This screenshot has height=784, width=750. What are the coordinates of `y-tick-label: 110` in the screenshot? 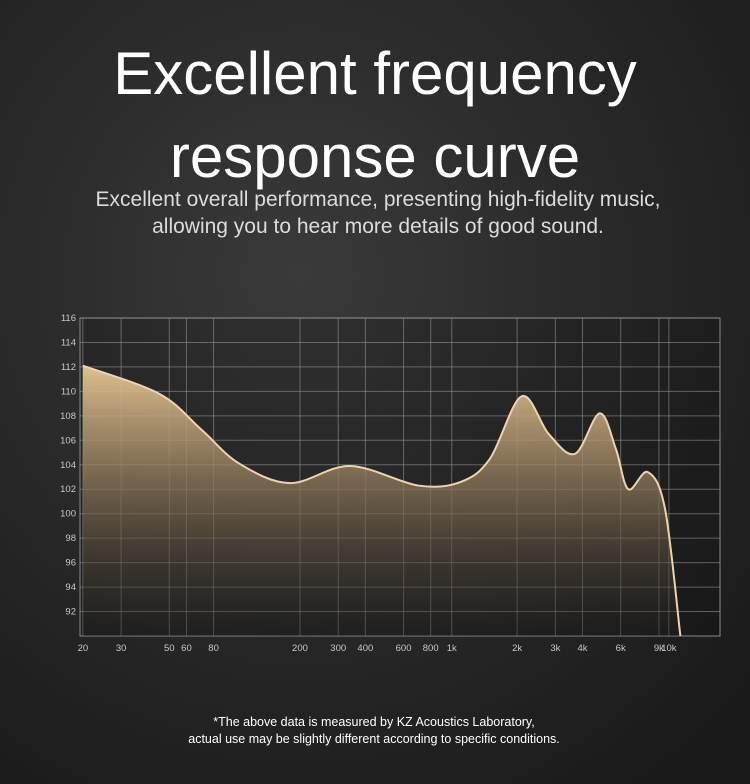 It's located at (68, 391).